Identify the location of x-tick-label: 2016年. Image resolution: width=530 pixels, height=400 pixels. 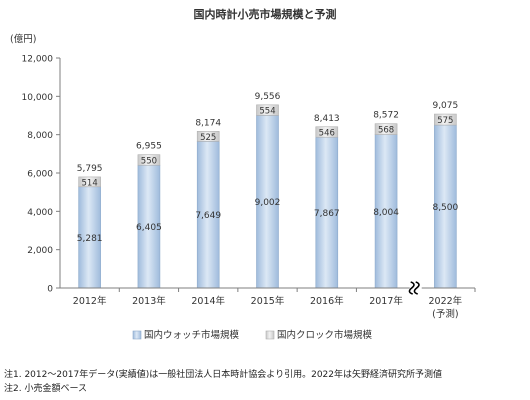
(327, 301).